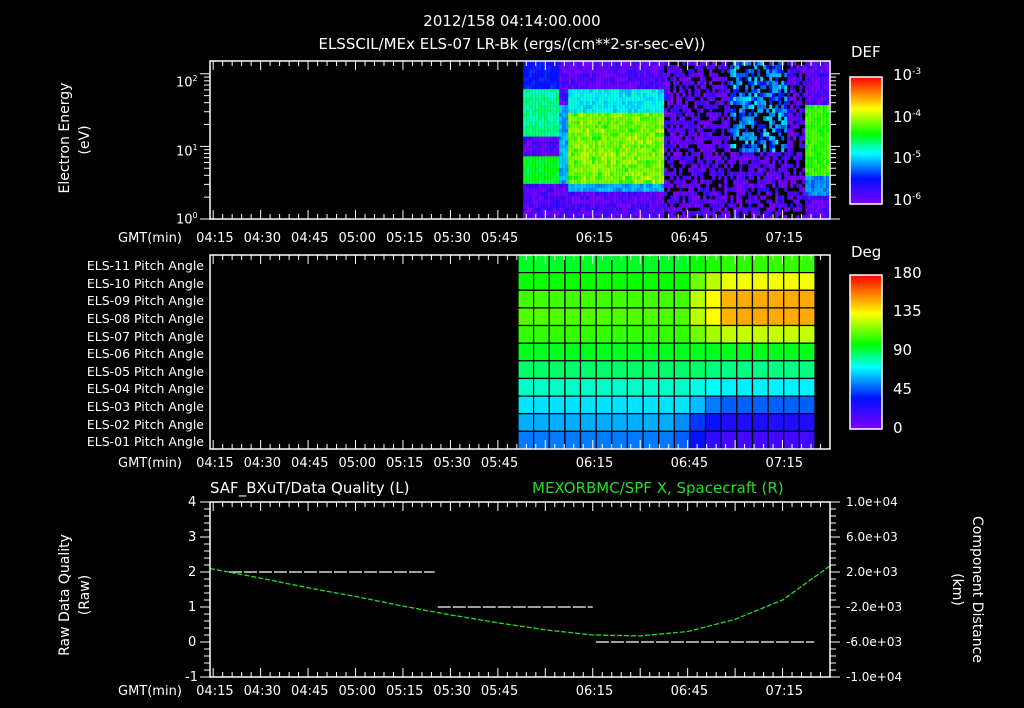 The height and width of the screenshot is (708, 1024). Describe the element at coordinates (145, 371) in the screenshot. I see `pitch-row-label: ELS-05 Pitch Angle` at that location.